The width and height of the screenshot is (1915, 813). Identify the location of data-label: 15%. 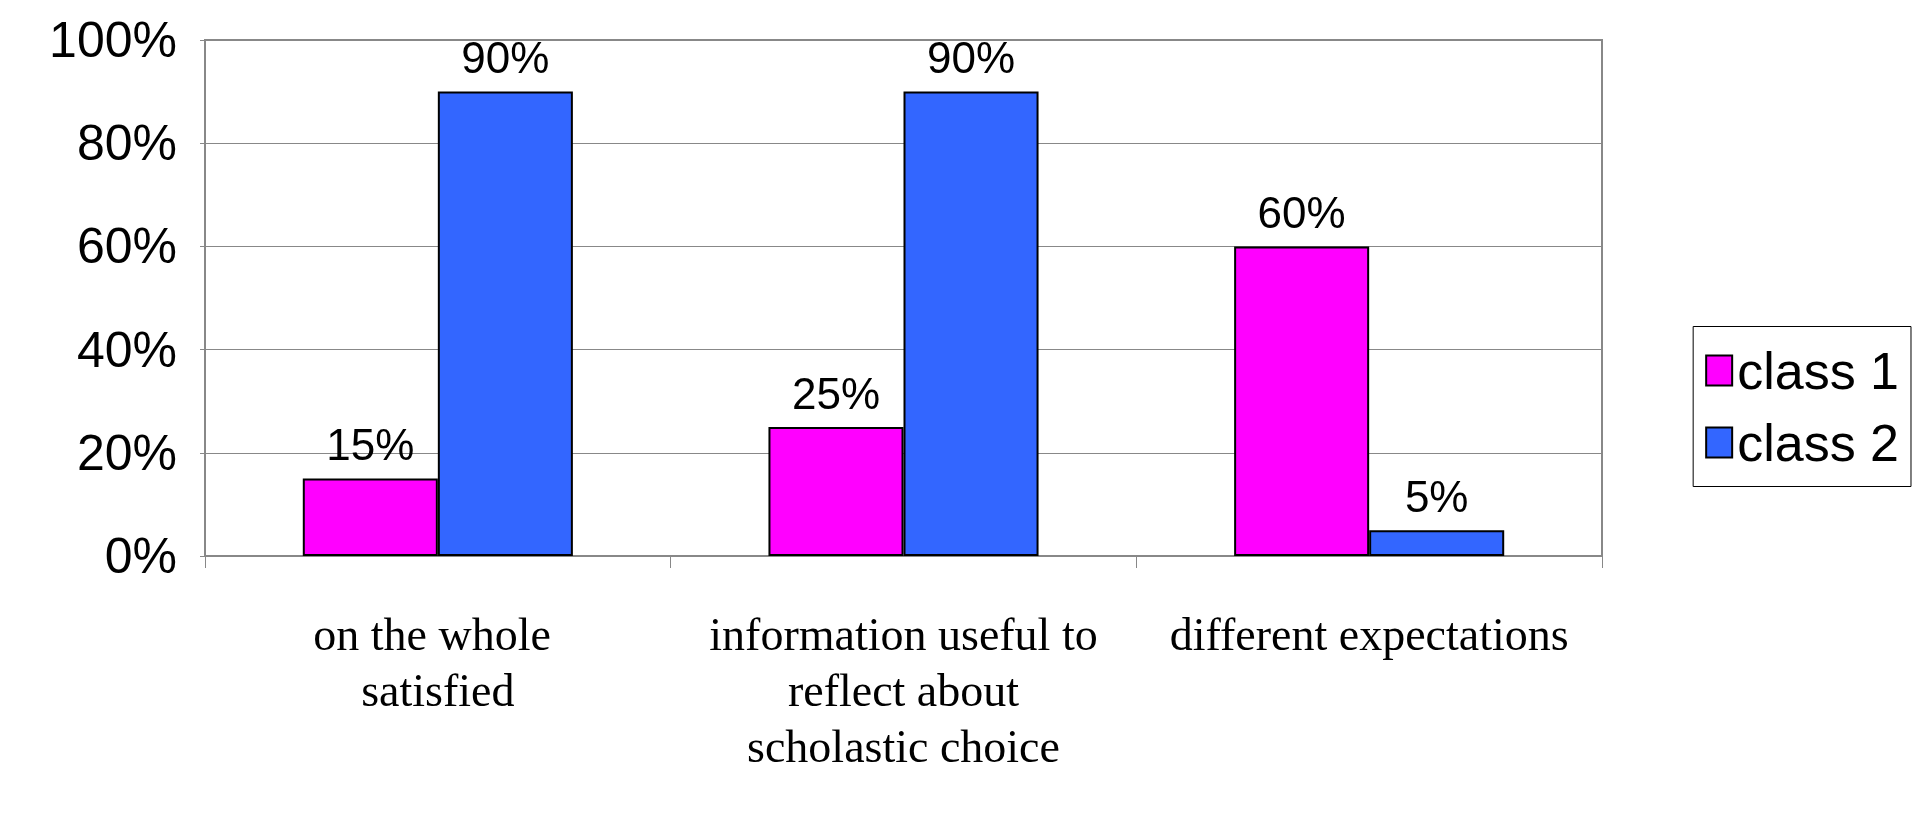
(370, 445).